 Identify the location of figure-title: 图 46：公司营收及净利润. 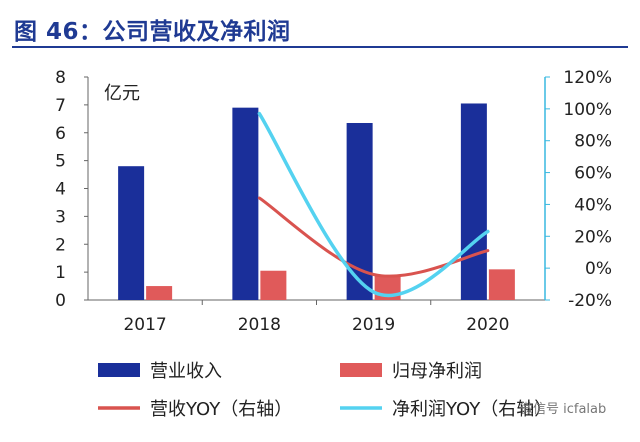
(152, 32).